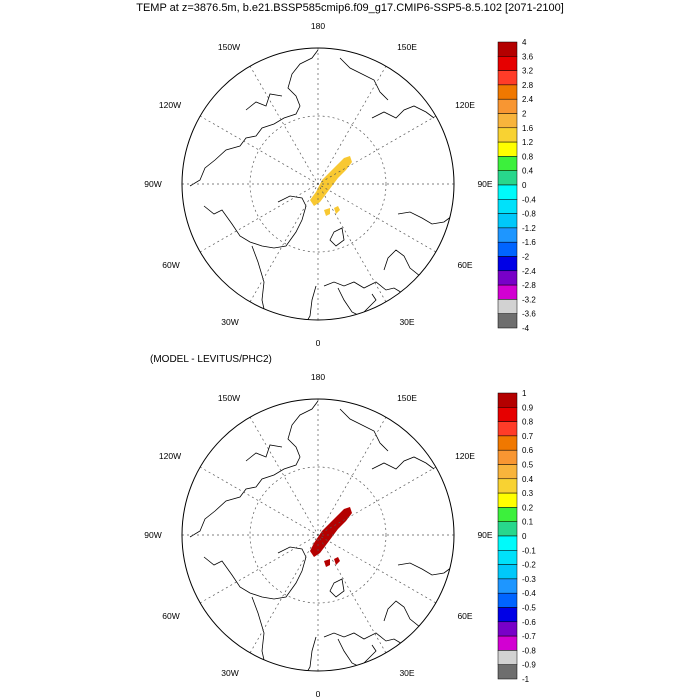  What do you see at coordinates (526, 679) in the screenshot?
I see `colorbar-label: -1` at bounding box center [526, 679].